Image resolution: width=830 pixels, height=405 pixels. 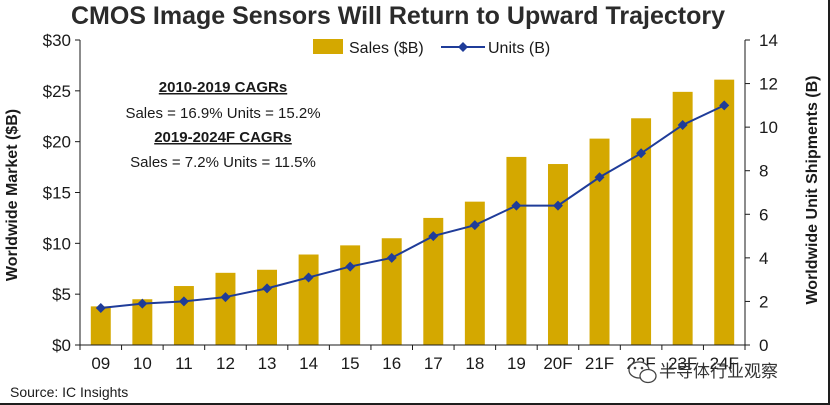 I want to click on y-left-tick-label: $10, so click(x=57, y=243).